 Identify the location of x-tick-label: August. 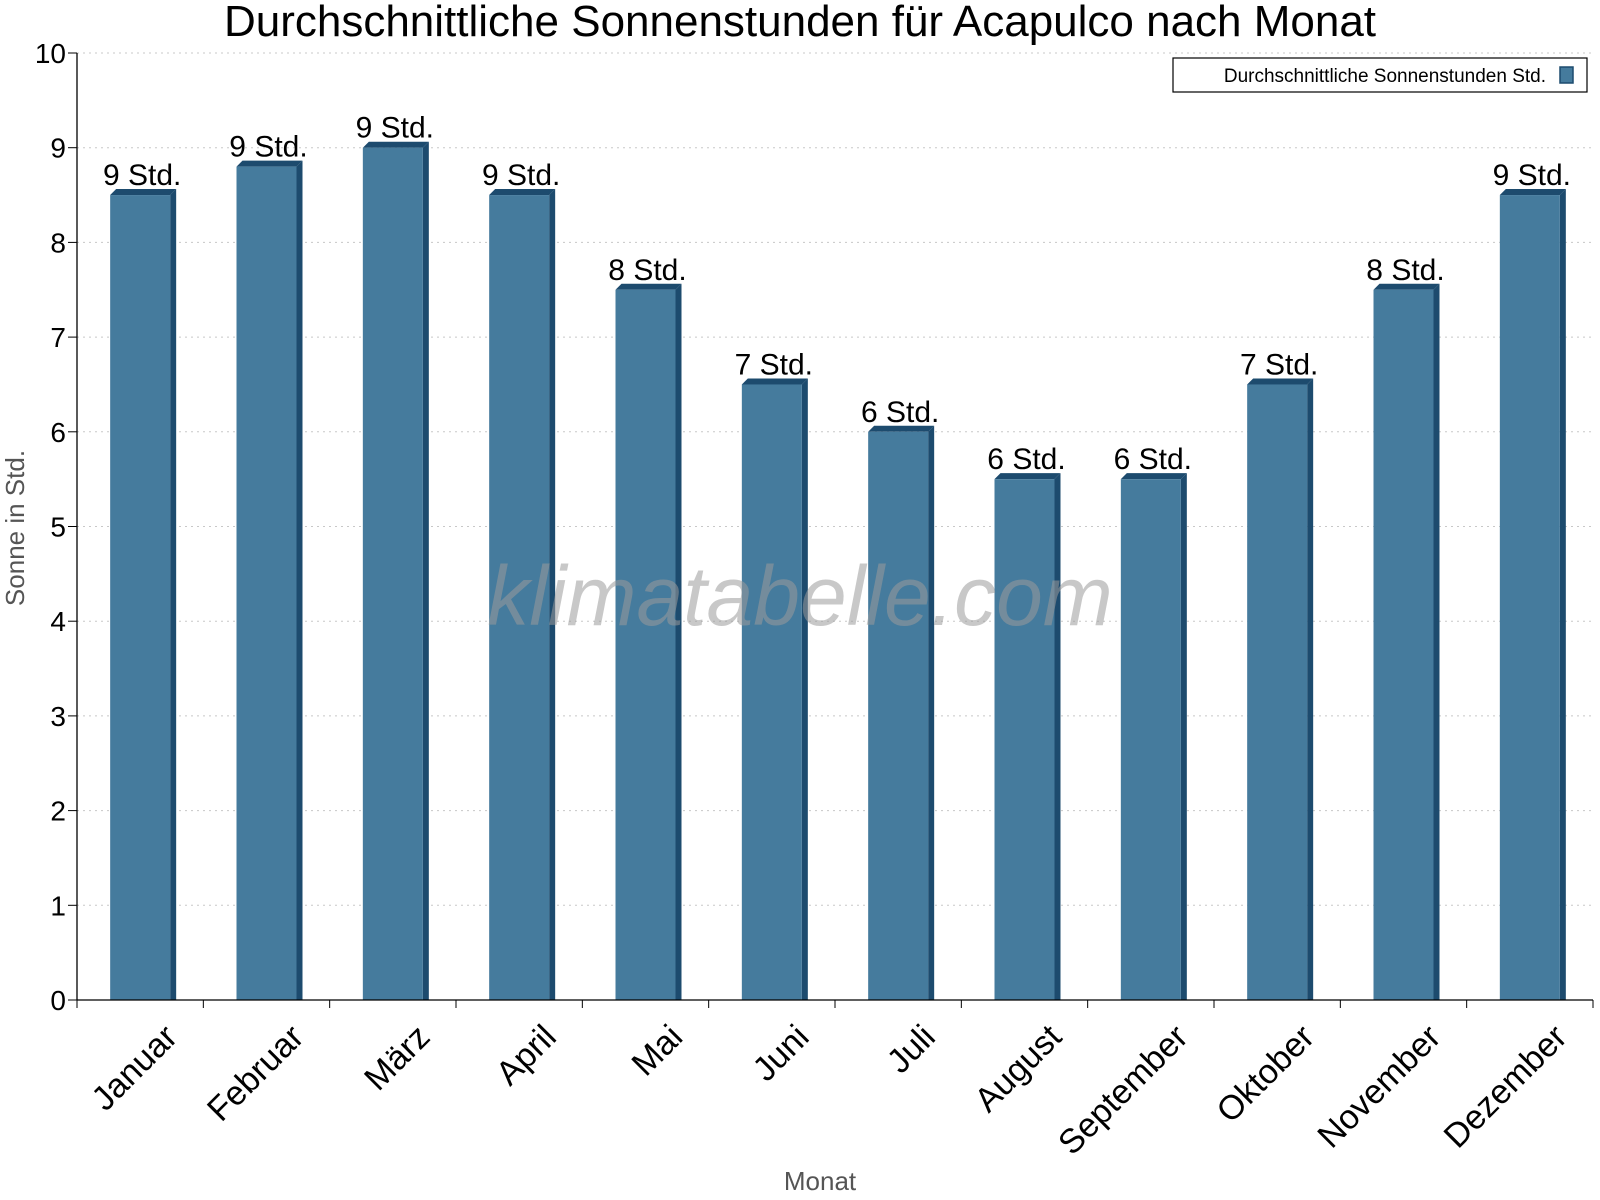
(1018, 1068).